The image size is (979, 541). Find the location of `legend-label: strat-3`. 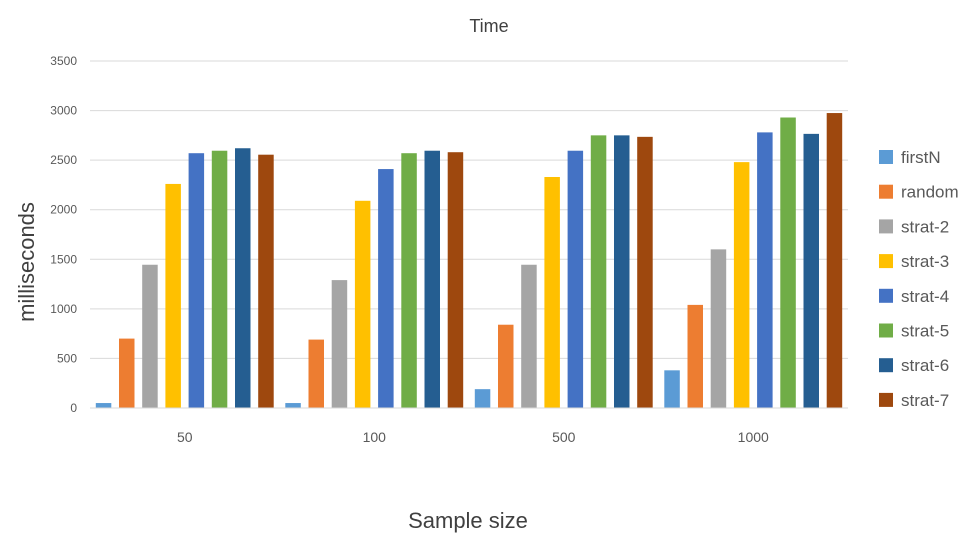

legend-label: strat-3 is located at coordinates (925, 261).